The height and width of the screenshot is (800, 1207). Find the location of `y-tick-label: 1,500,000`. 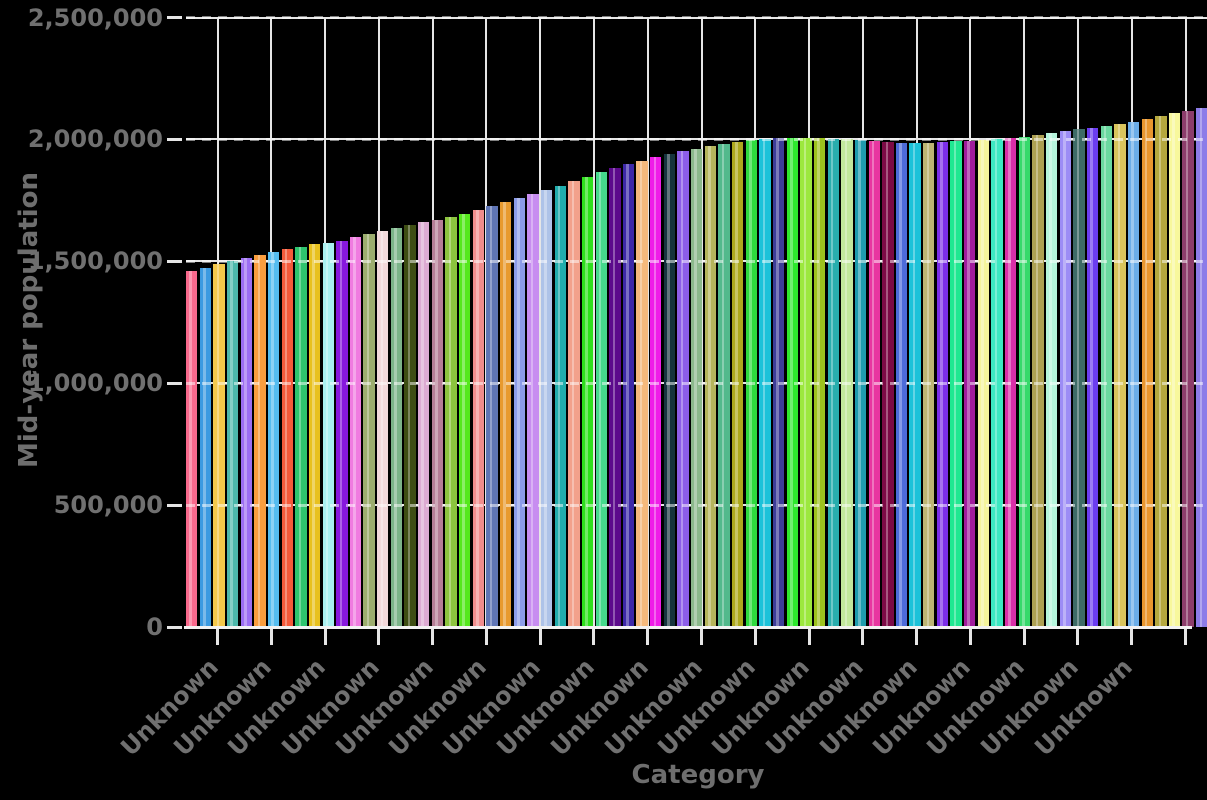

y-tick-label: 1,500,000 is located at coordinates (95, 261).